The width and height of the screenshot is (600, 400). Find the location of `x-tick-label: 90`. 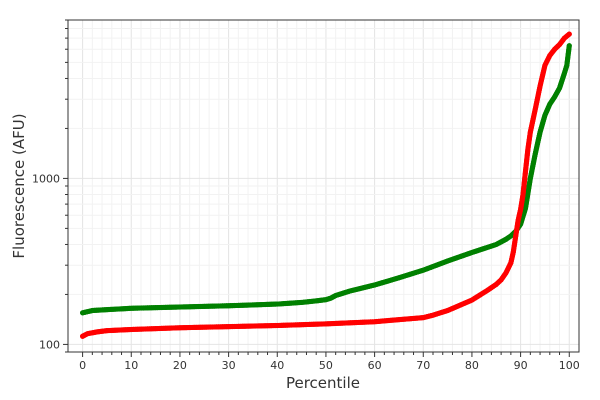

x-tick-label: 90 is located at coordinates (521, 365).